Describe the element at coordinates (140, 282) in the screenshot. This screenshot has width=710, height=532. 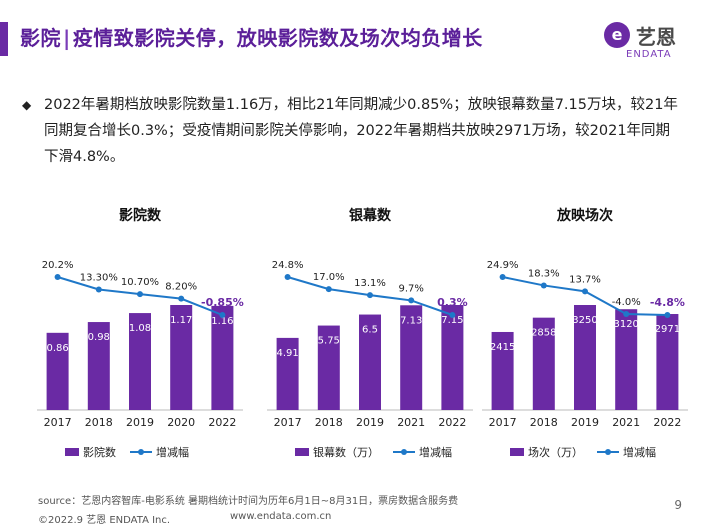
I see `line-value-label: 10.70%` at that location.